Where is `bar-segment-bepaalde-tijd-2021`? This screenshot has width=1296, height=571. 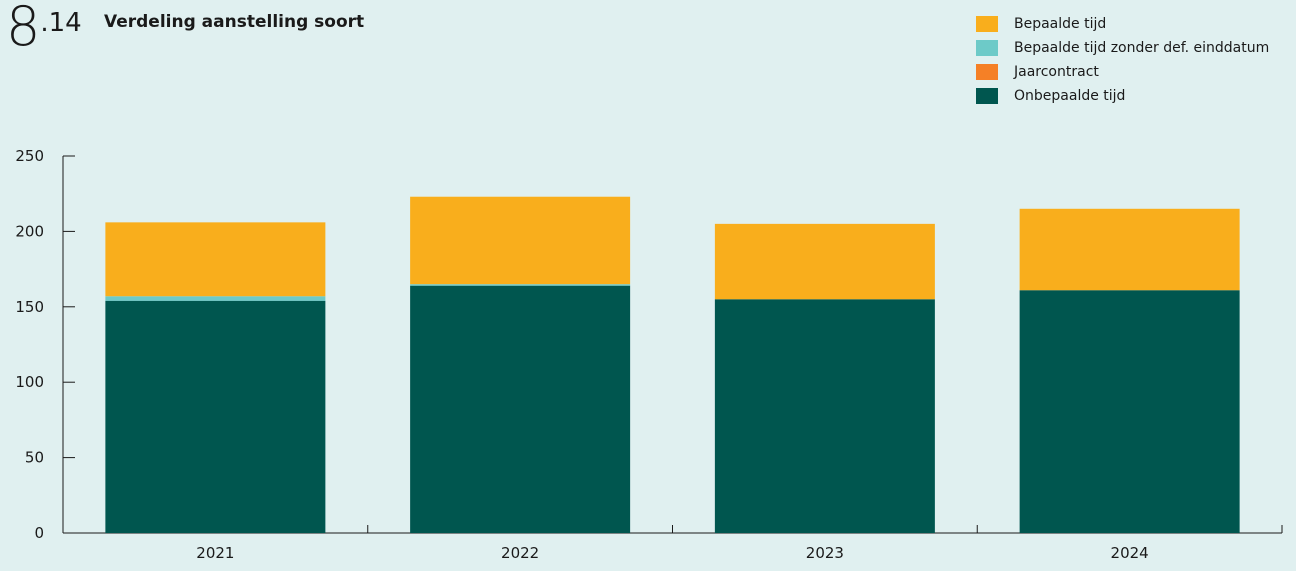
bar-segment-bepaalde-tijd-2021 is located at coordinates (215, 259).